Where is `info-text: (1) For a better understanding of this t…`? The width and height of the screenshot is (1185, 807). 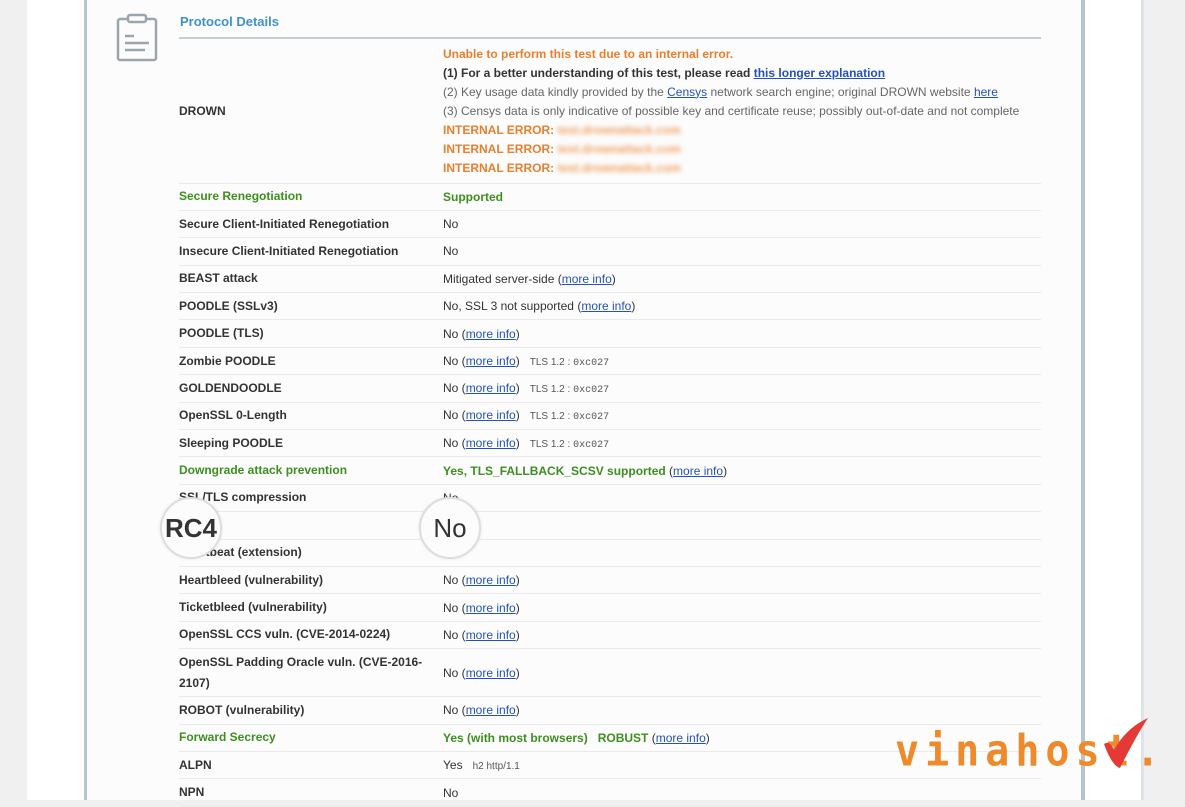
info-text: (1) For a better understanding of this t… is located at coordinates (598, 72).